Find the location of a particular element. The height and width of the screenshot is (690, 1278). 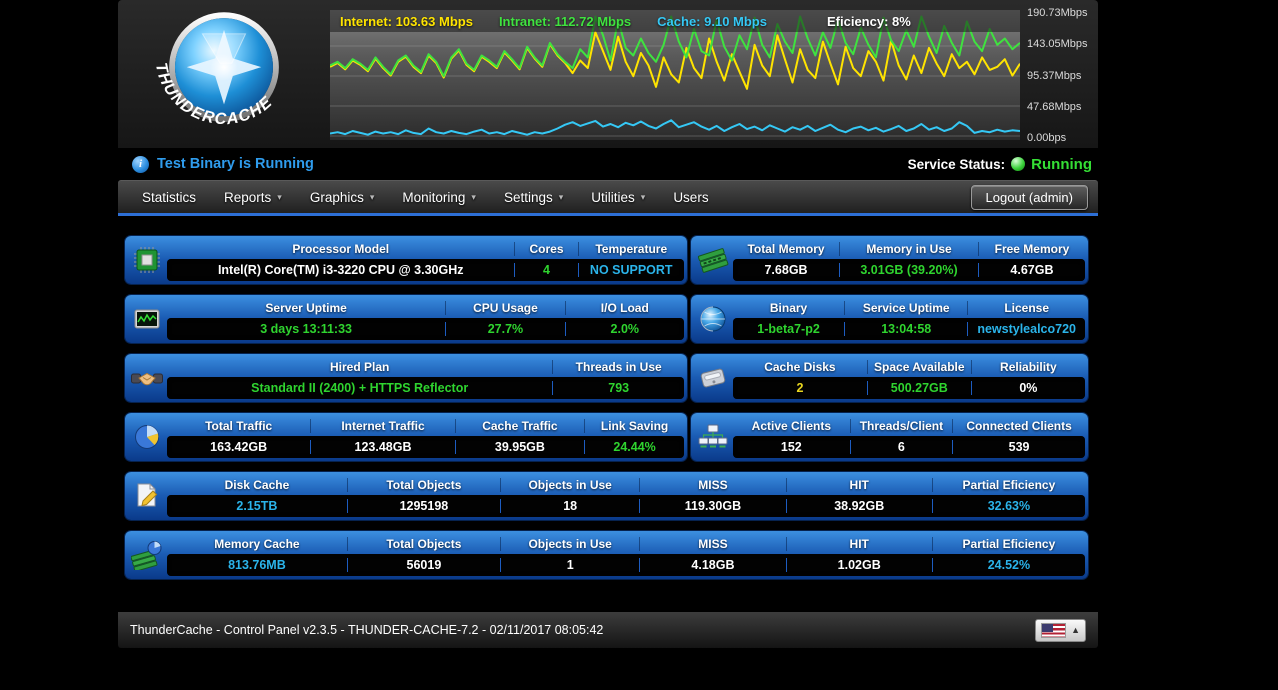

card-value-row: Standard II (2400) + HTTPS Reflector 793 is located at coordinates (425, 388).